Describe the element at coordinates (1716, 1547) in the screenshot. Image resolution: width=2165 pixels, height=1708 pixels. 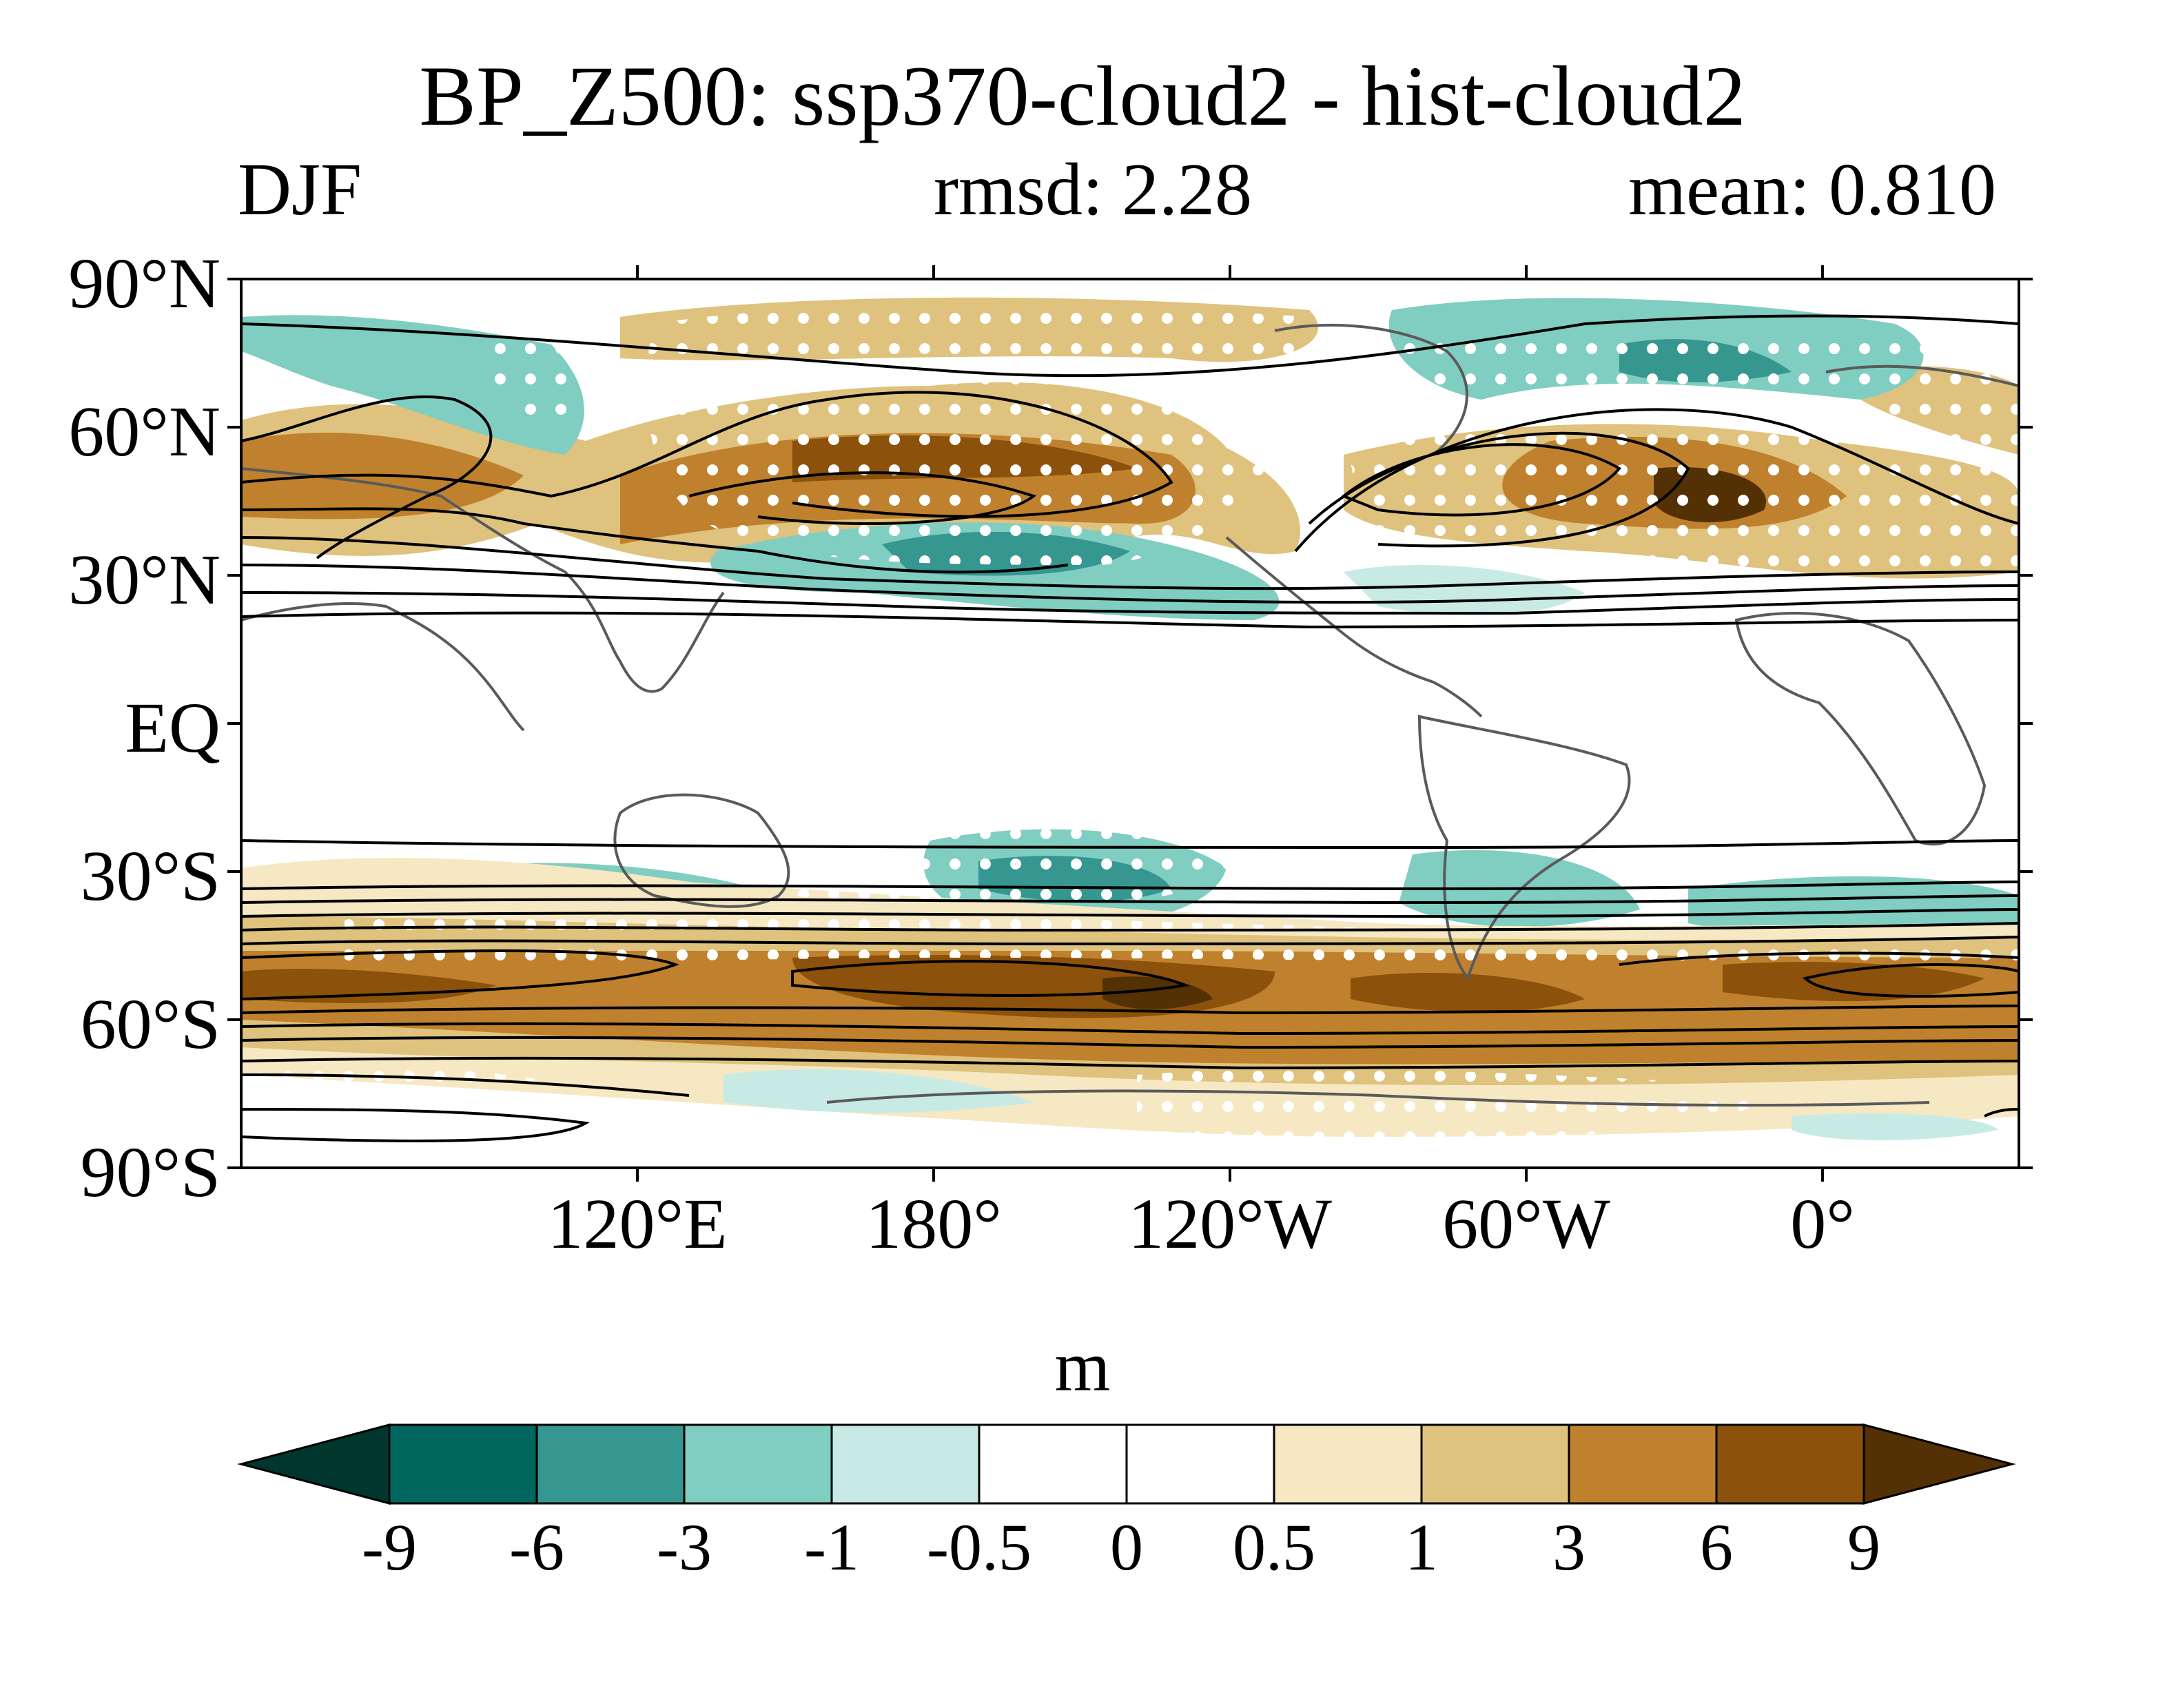
I see `colorbar-label: 6` at that location.